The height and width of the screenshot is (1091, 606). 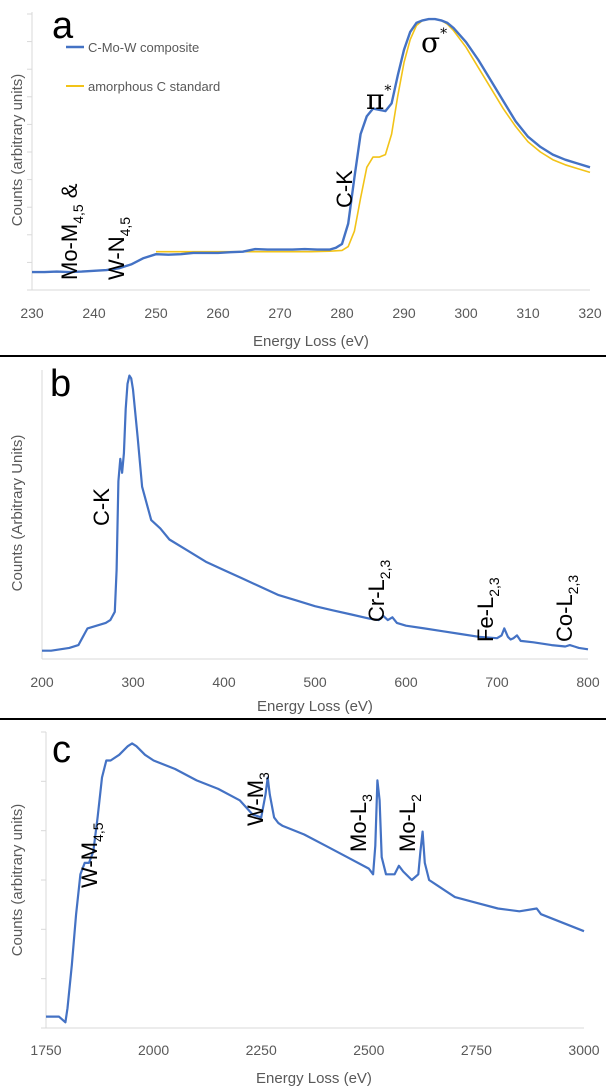 What do you see at coordinates (224, 682) in the screenshot?
I see `x-tick-label: 400` at bounding box center [224, 682].